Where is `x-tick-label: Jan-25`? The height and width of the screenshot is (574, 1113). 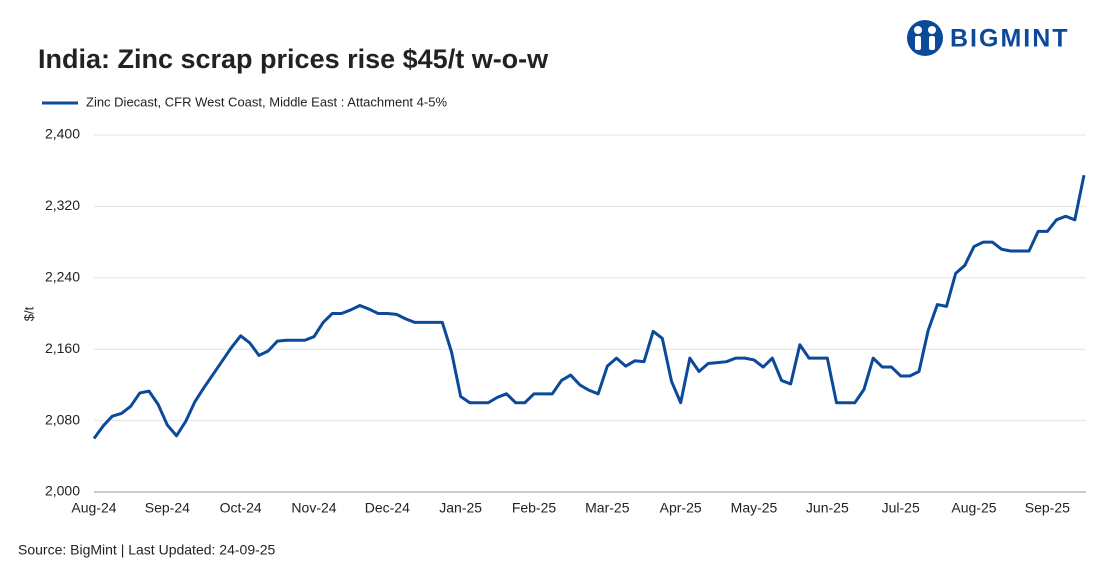 x-tick-label: Jan-25 is located at coordinates (460, 508).